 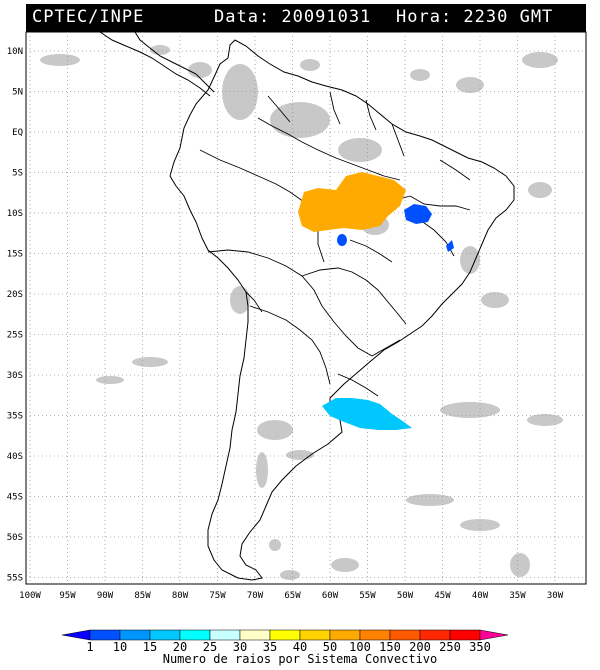 What do you see at coordinates (15, 498) in the screenshot?
I see `lat-tick-label: 45S` at bounding box center [15, 498].